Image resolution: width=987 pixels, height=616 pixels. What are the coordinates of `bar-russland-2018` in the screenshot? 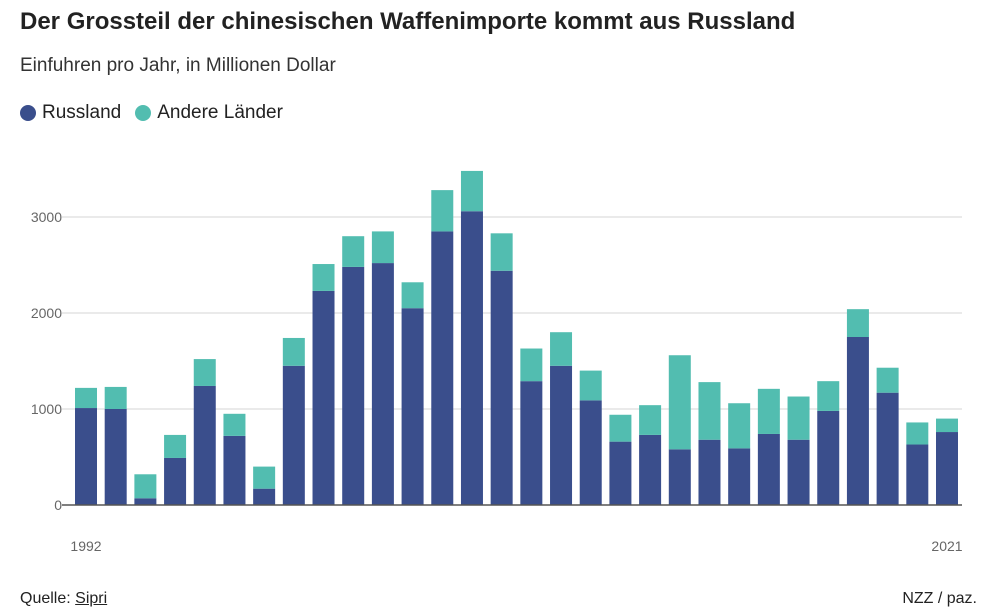 It's located at (857, 421).